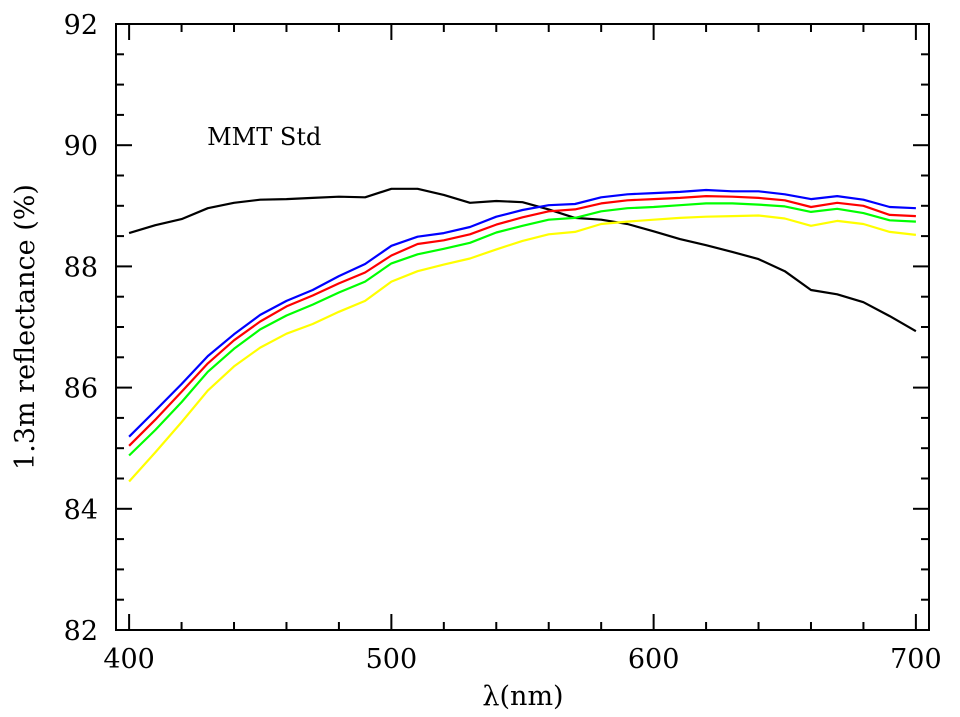  What do you see at coordinates (129, 659) in the screenshot?
I see `x-tick-label: 400` at bounding box center [129, 659].